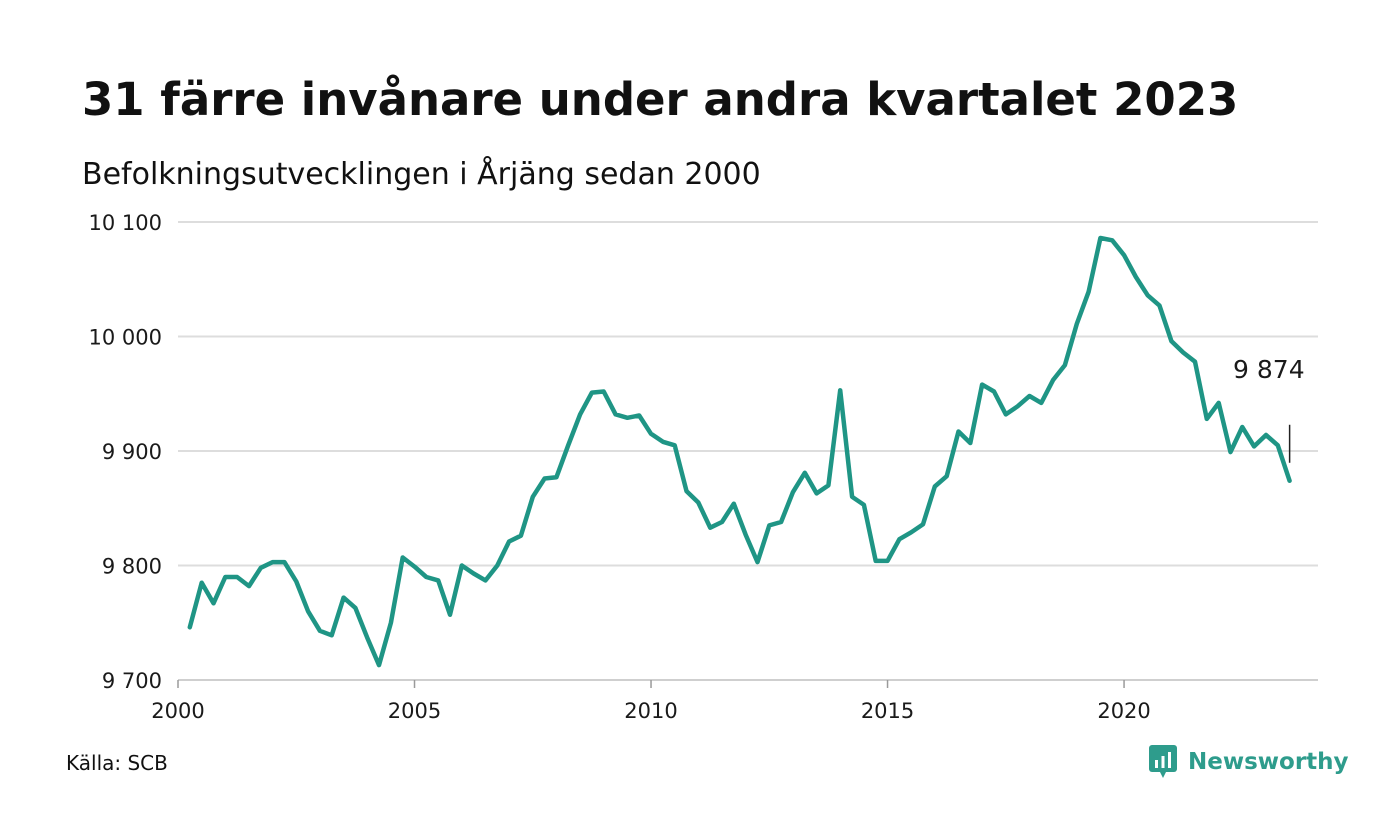  What do you see at coordinates (117, 763) in the screenshot?
I see `source-note: Källa: SCB` at bounding box center [117, 763].